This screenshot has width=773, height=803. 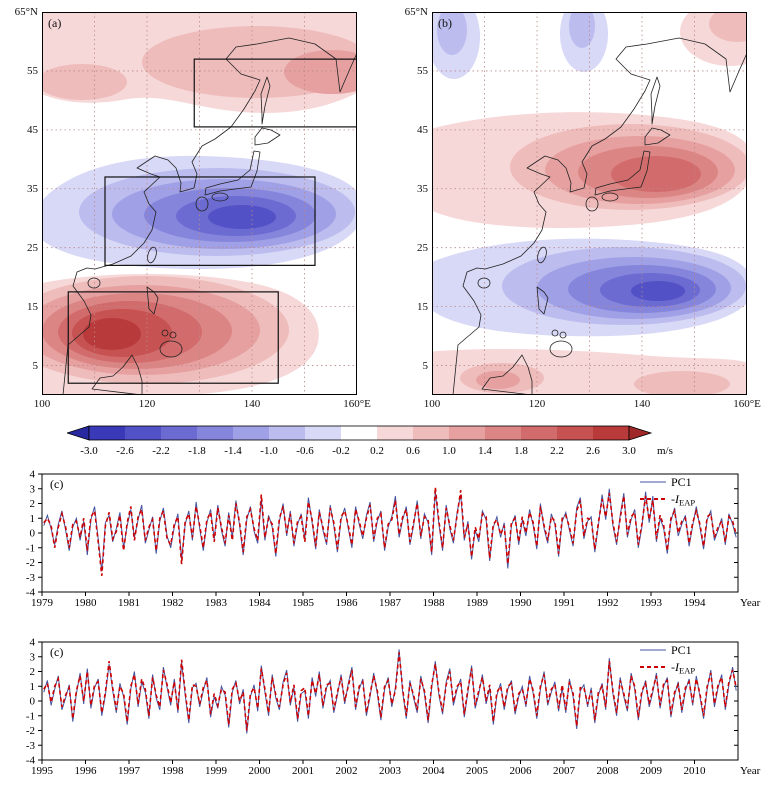 I want to click on x-tick-label: 1989, so click(x=477, y=603).